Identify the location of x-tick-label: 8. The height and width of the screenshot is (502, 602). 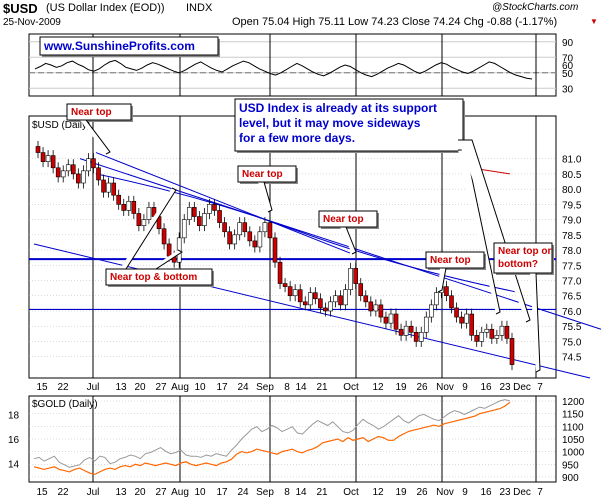
(287, 492).